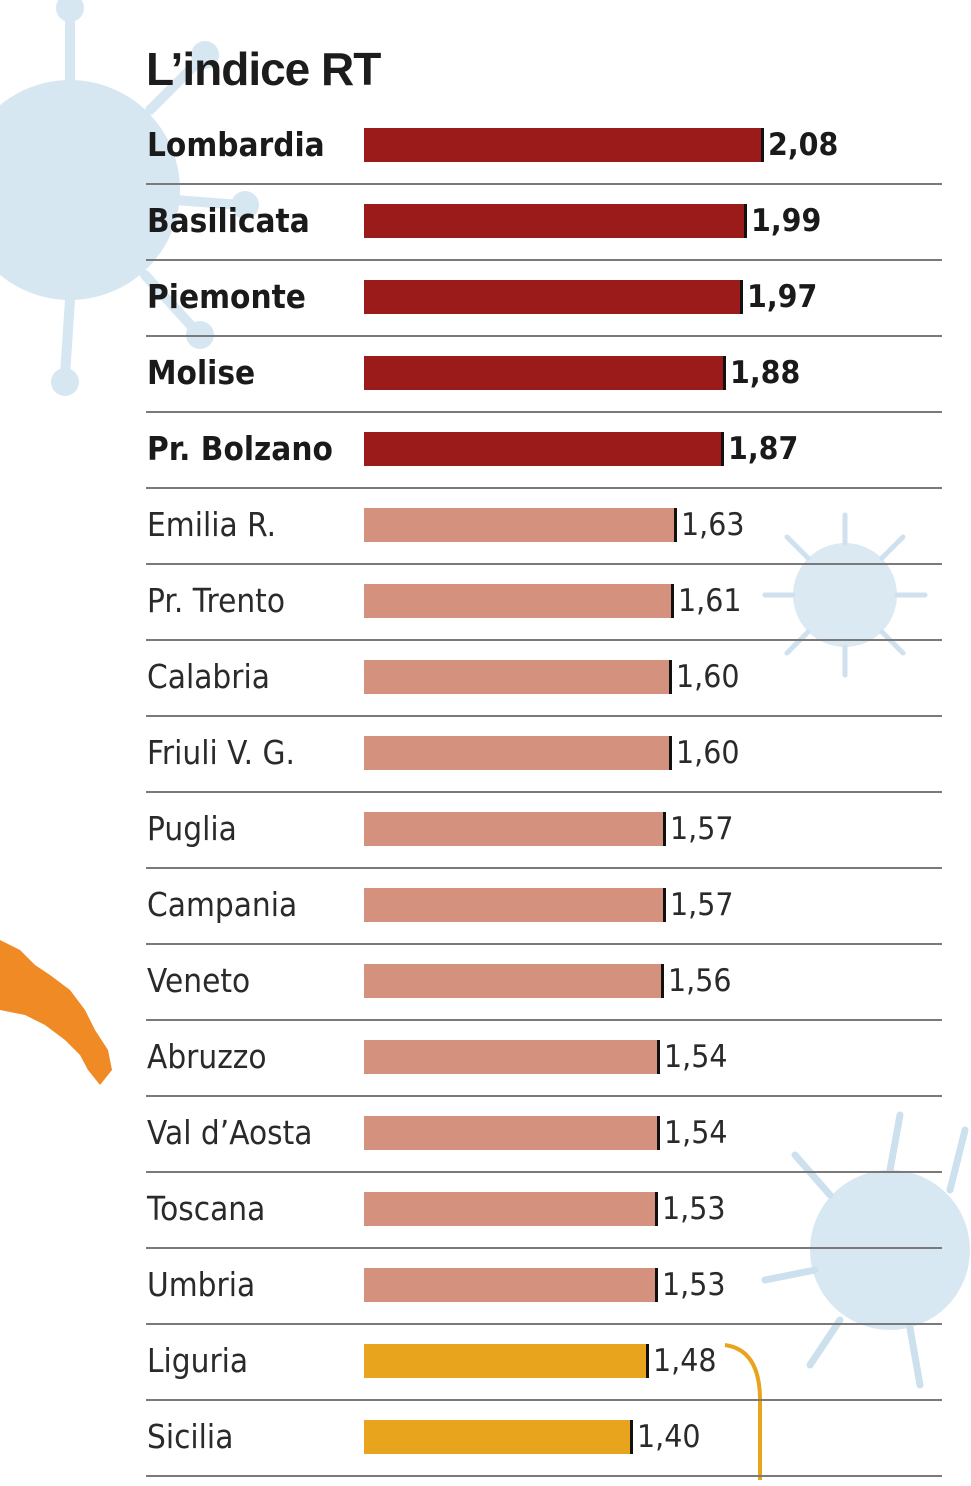  I want to click on bar-row: Lombardia 2,08, so click(485, 147).